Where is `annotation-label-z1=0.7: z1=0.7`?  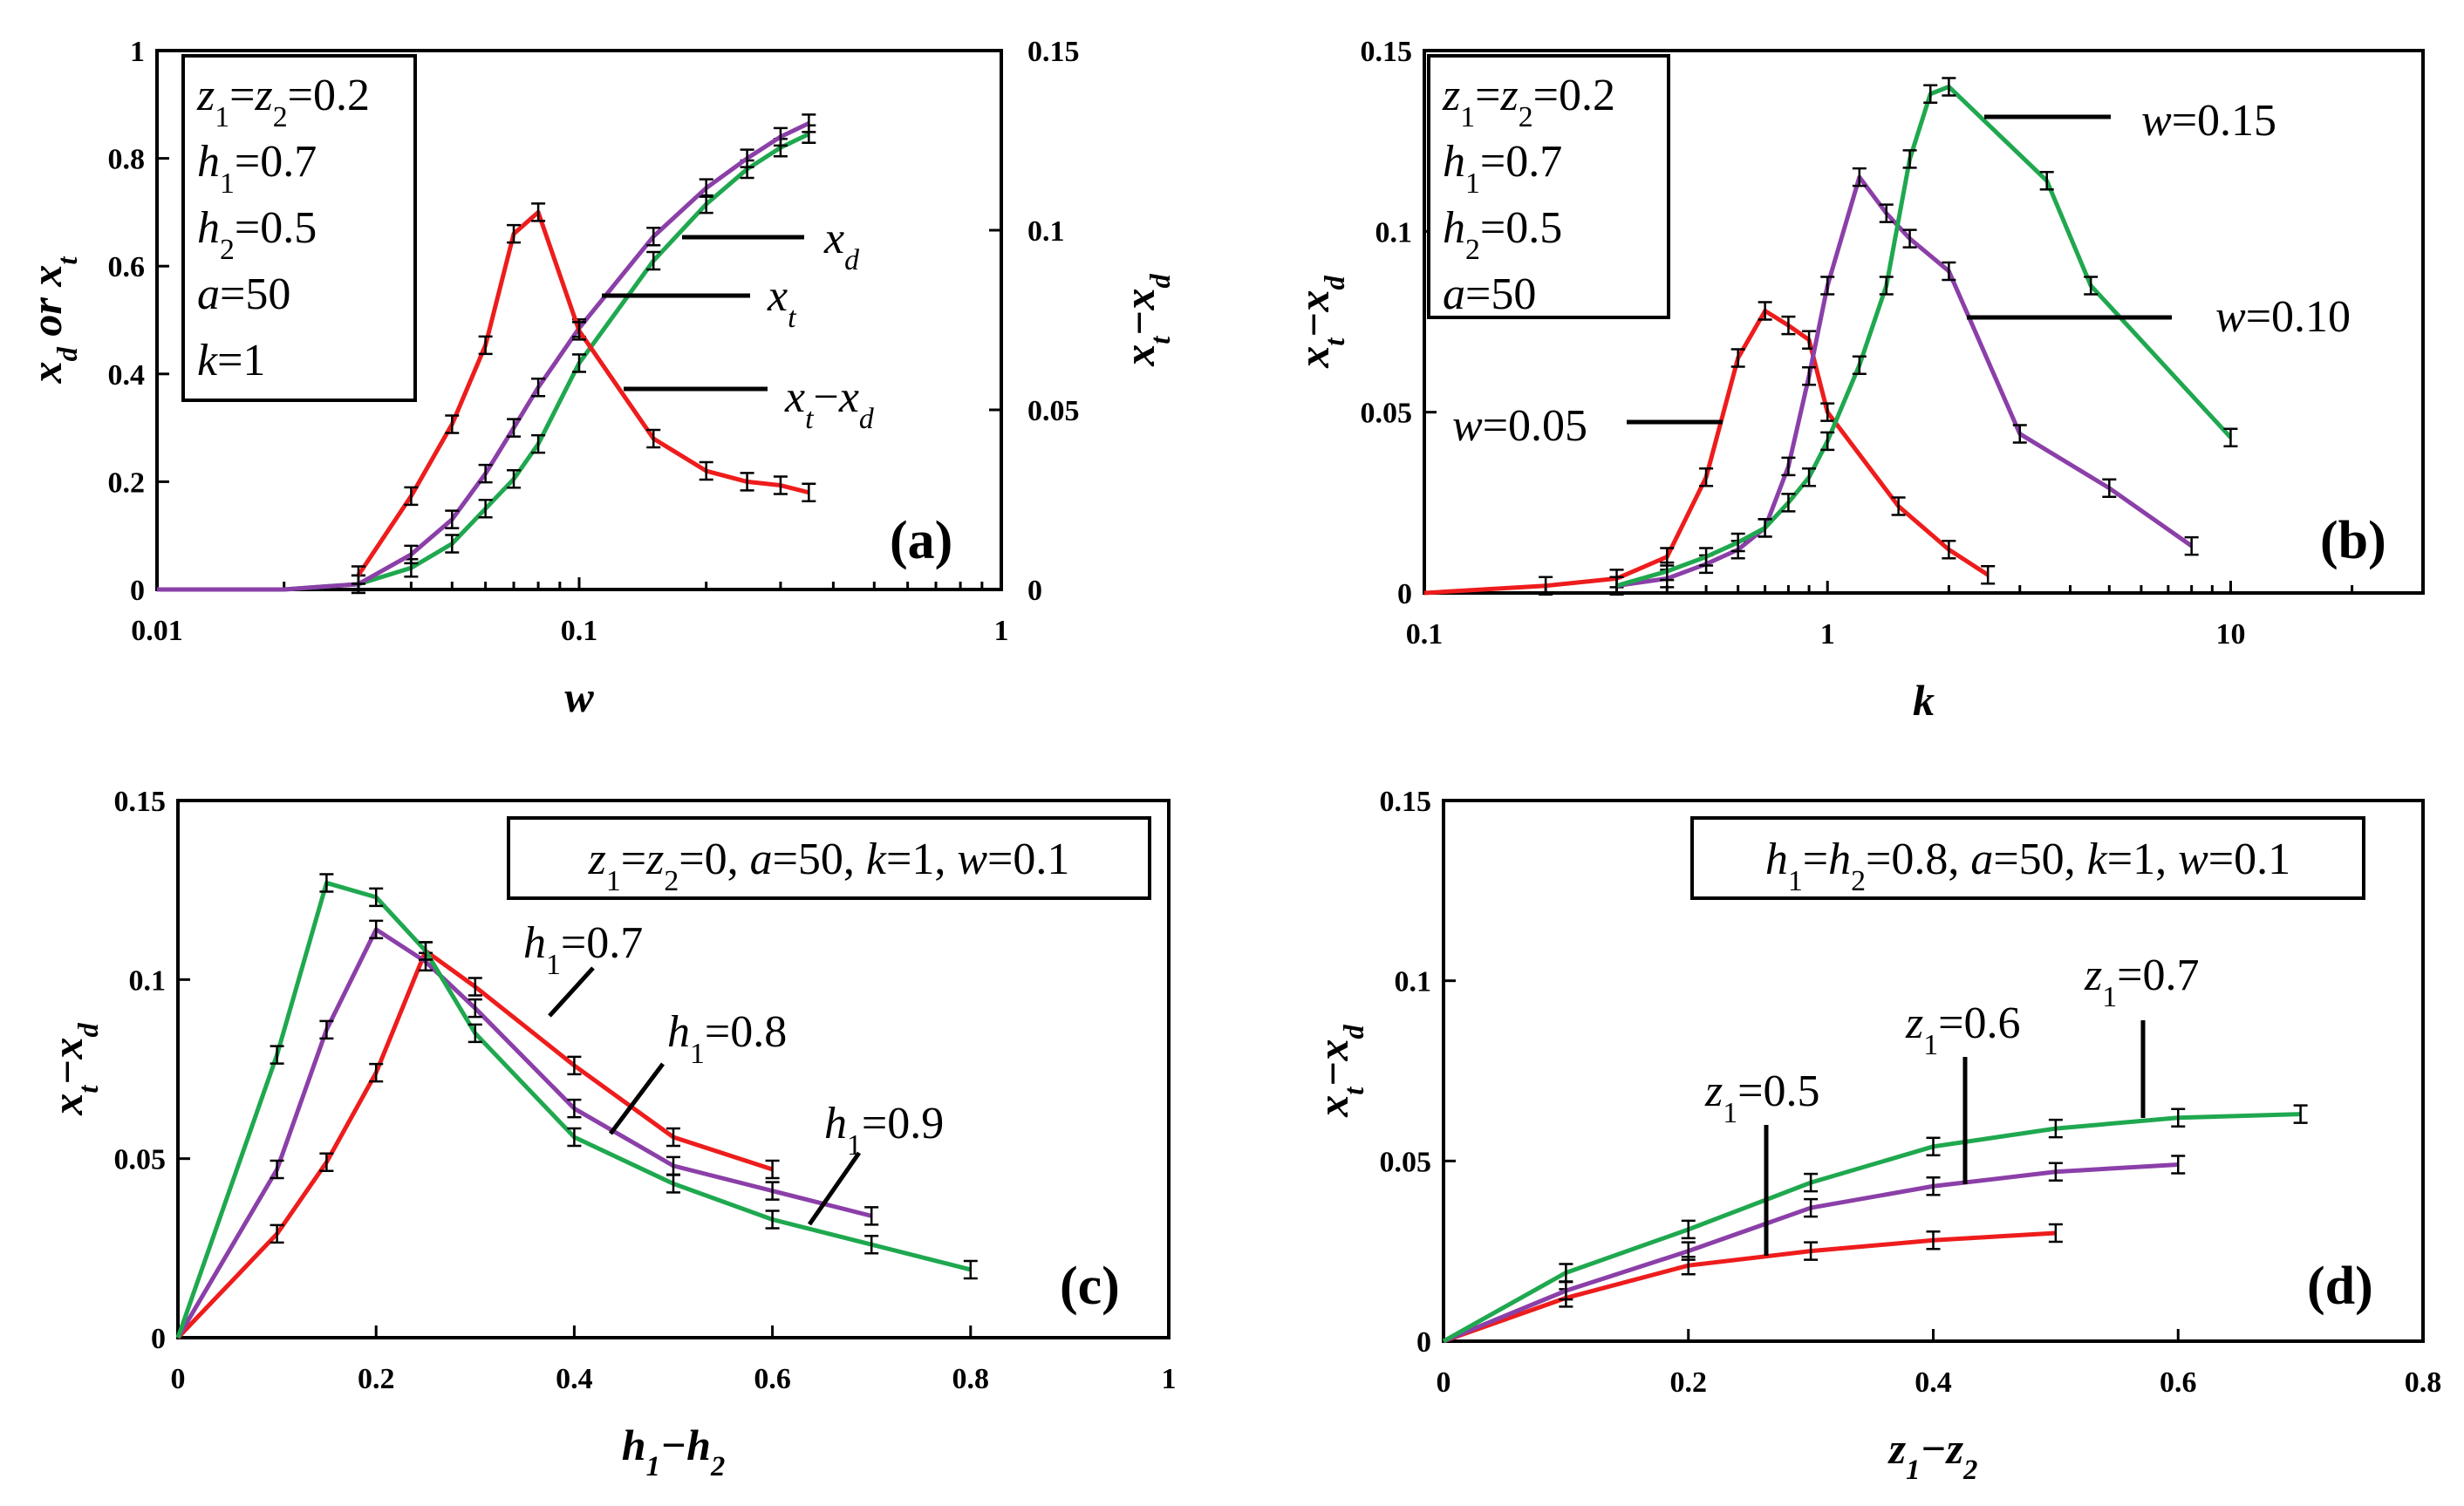
annotation-label-z1=0.7: z1=0.7 is located at coordinates (2141, 982).